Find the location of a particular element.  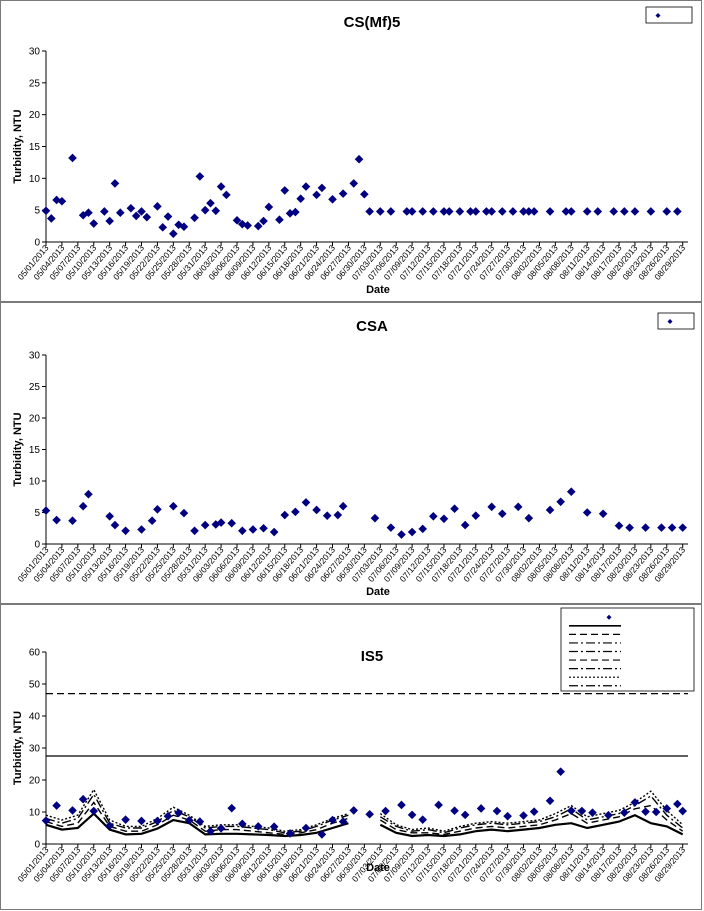

y-tick-label: 0 is located at coordinates (37, 845).